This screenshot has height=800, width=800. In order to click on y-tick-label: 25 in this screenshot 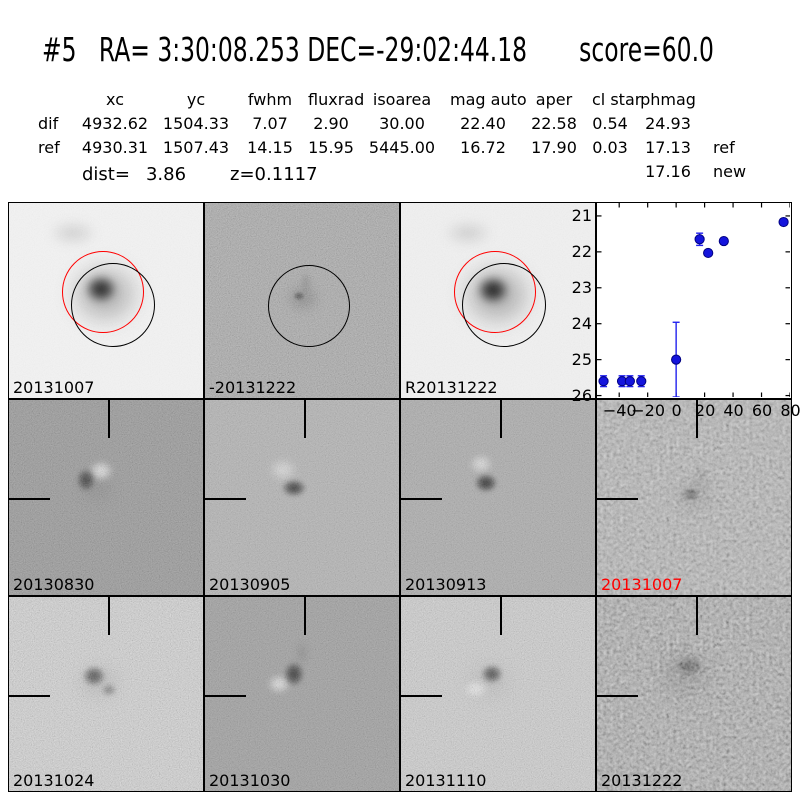, I will do `click(581, 360)`.